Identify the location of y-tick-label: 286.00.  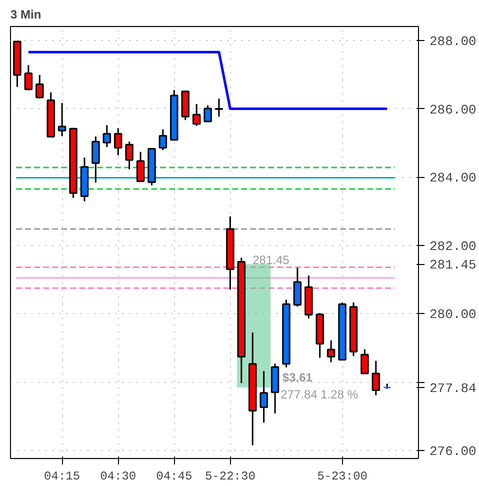
(453, 110).